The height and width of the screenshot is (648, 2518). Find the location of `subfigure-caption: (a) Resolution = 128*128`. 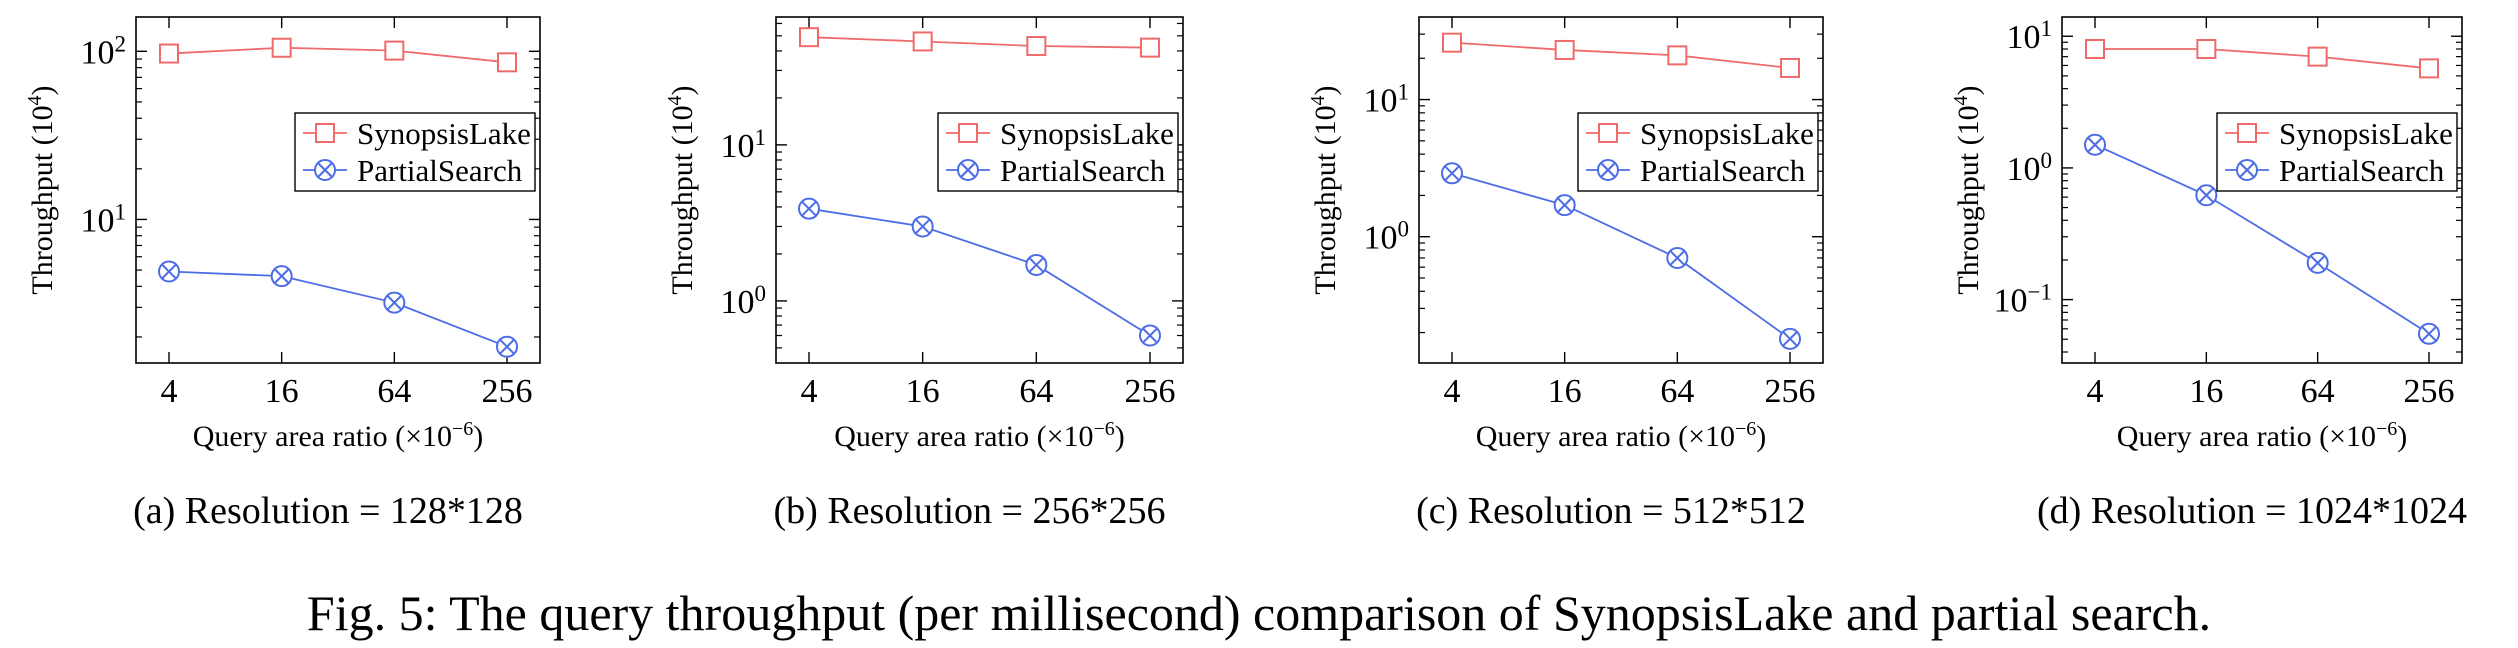

subfigure-caption: (a) Resolution = 128*128 is located at coordinates (328, 511).